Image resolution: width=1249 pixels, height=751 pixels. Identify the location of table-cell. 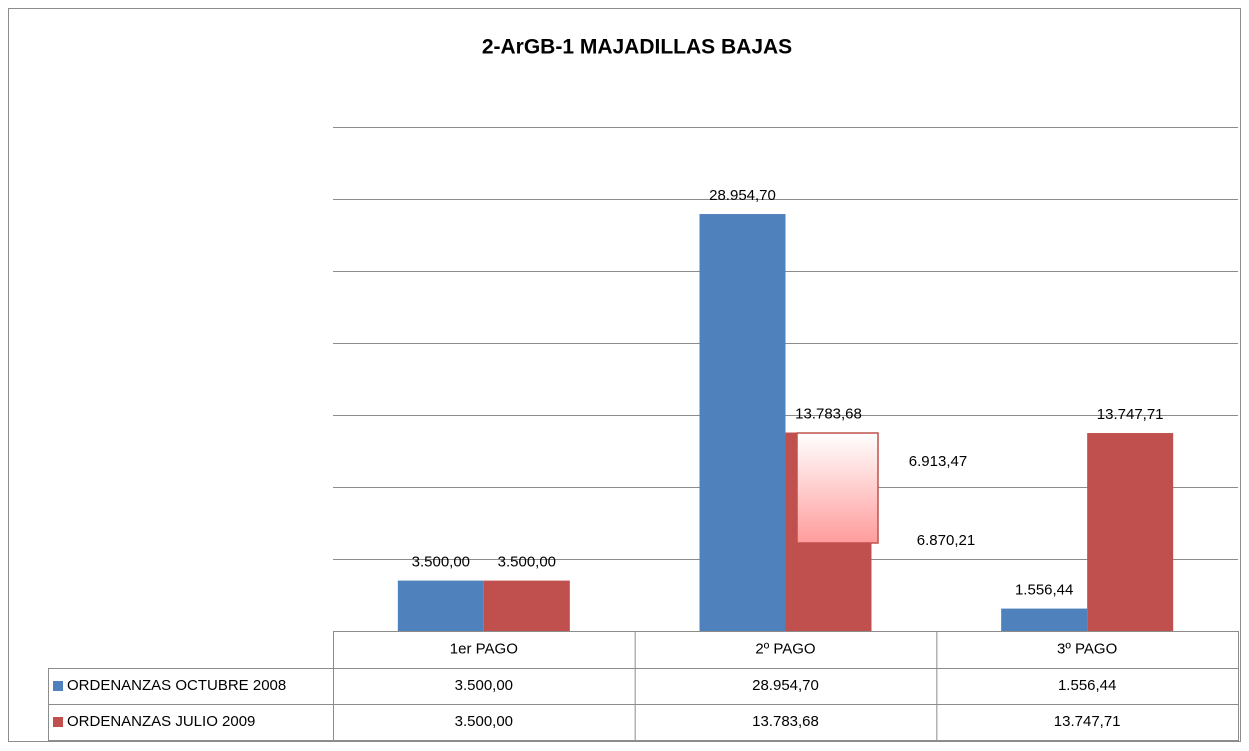
(643, 722).